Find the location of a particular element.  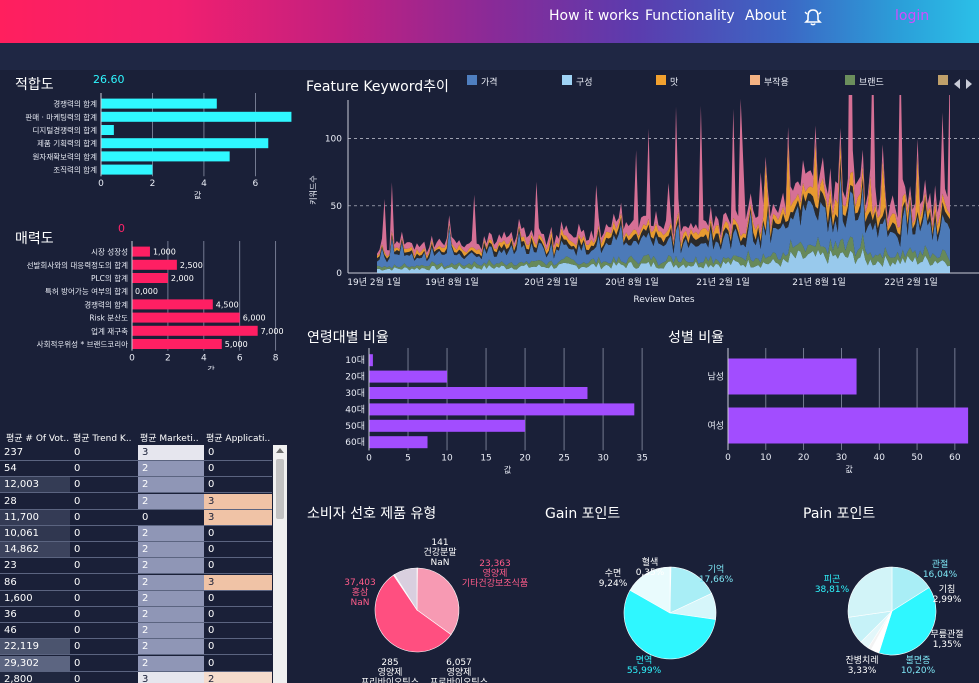

pref-label: 23,363 is located at coordinates (495, 564).